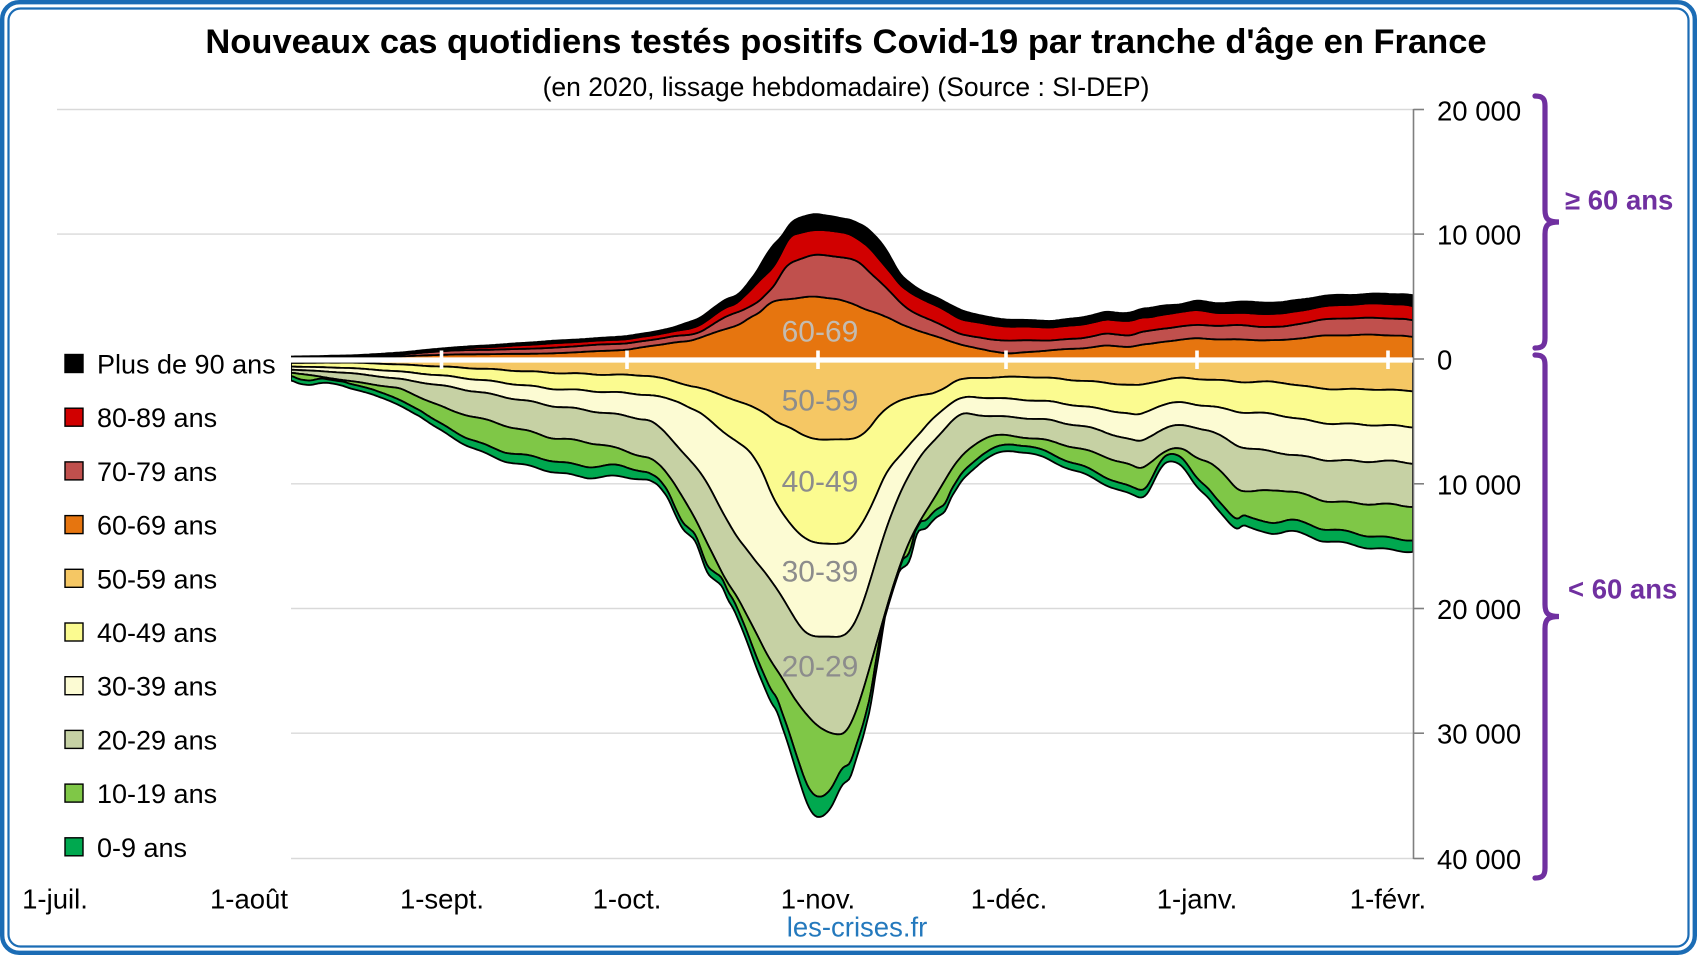  What do you see at coordinates (157, 579) in the screenshot?
I see `svg-text: 50-59 ans` at bounding box center [157, 579].